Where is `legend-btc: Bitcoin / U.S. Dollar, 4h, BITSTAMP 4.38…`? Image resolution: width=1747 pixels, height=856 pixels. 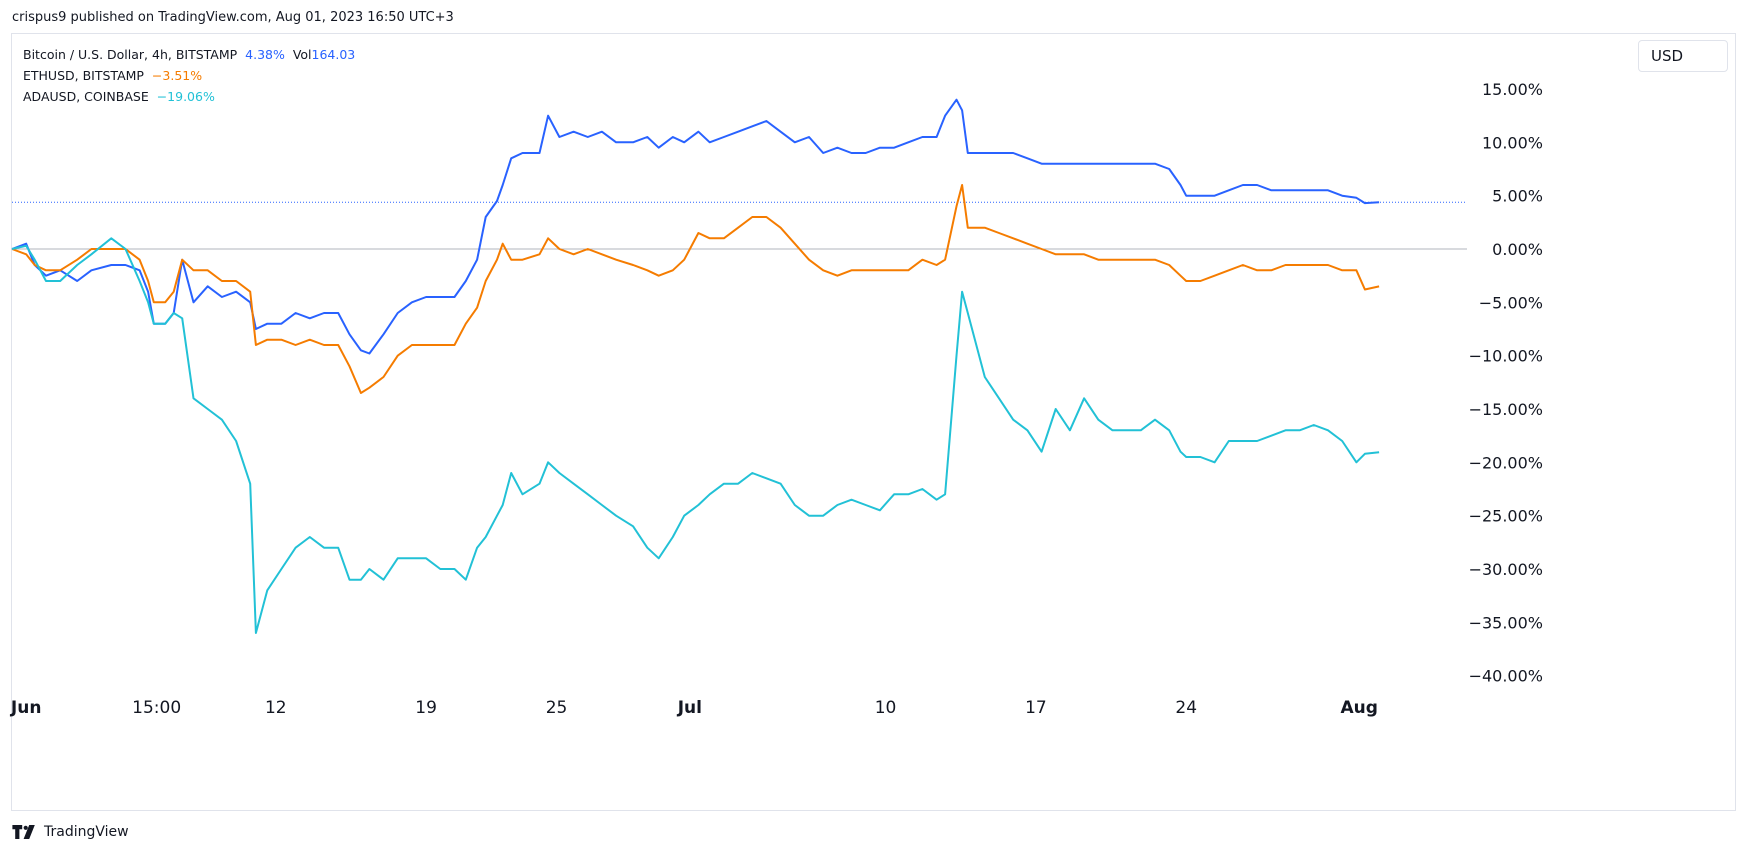 legend-btc: Bitcoin / U.S. Dollar, 4h, BITSTAMP 4.38… is located at coordinates (189, 54).